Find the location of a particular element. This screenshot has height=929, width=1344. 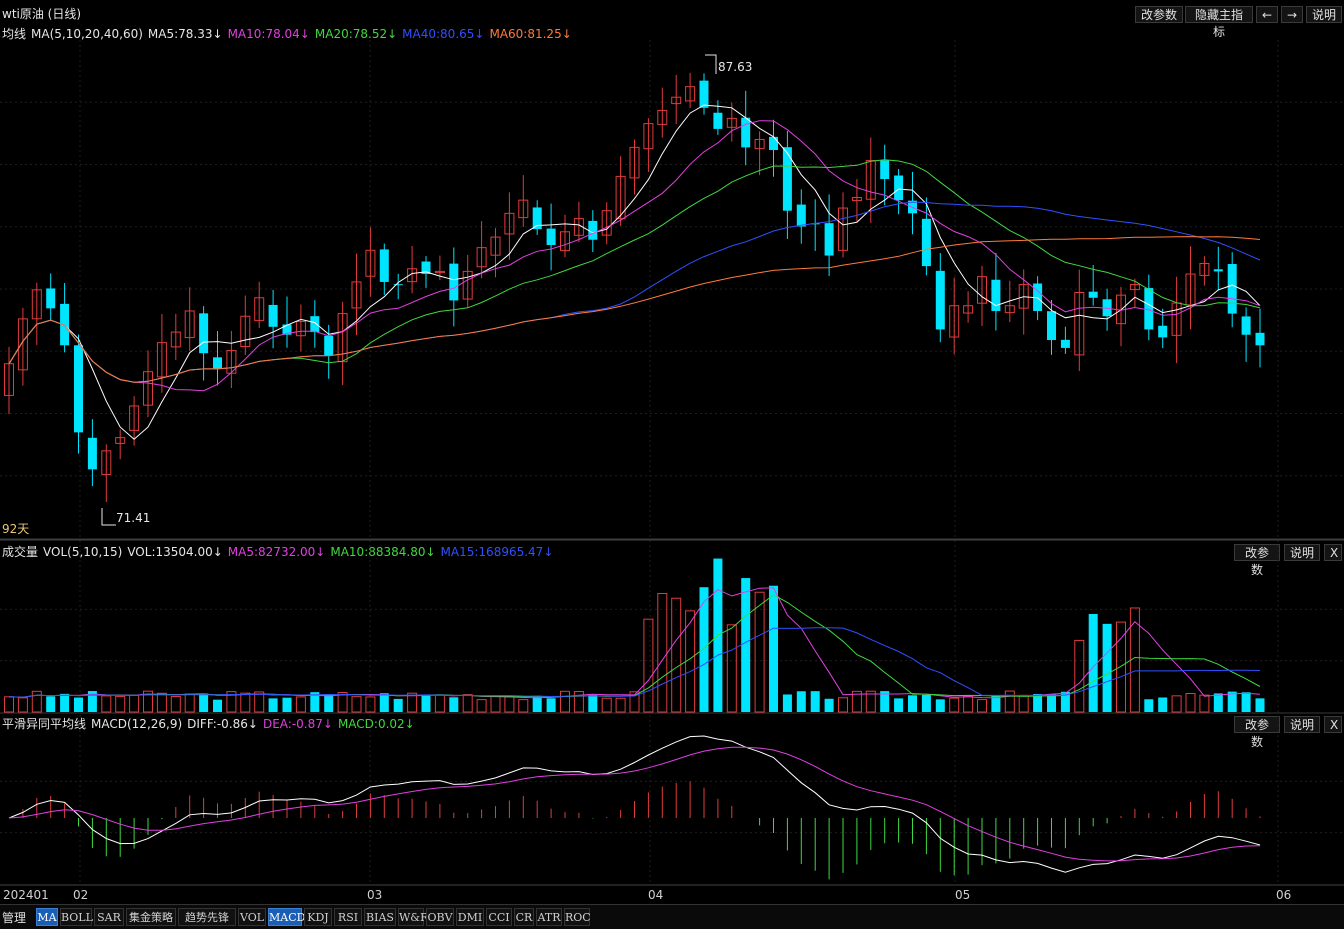

indicator-roc: ROC is located at coordinates (577, 917).